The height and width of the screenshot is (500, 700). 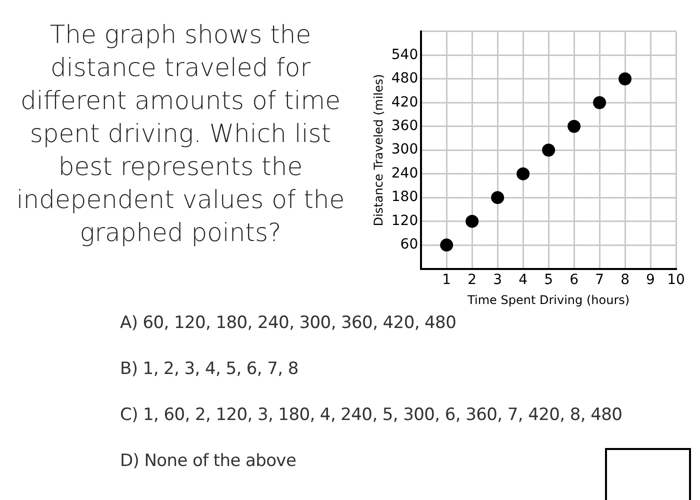 I want to click on y-tick-label: 480, so click(x=404, y=78).